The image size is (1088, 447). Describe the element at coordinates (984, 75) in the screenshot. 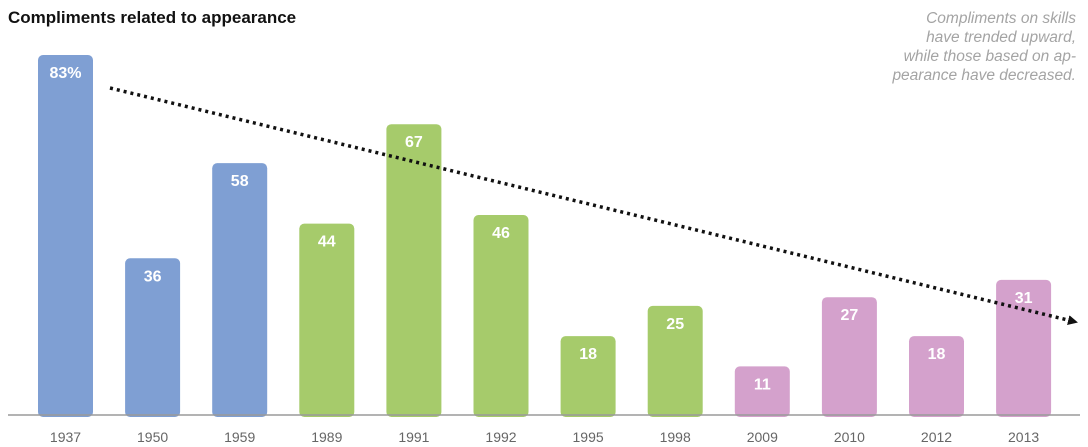

I see `annotation-line: pearance have decreased.` at that location.